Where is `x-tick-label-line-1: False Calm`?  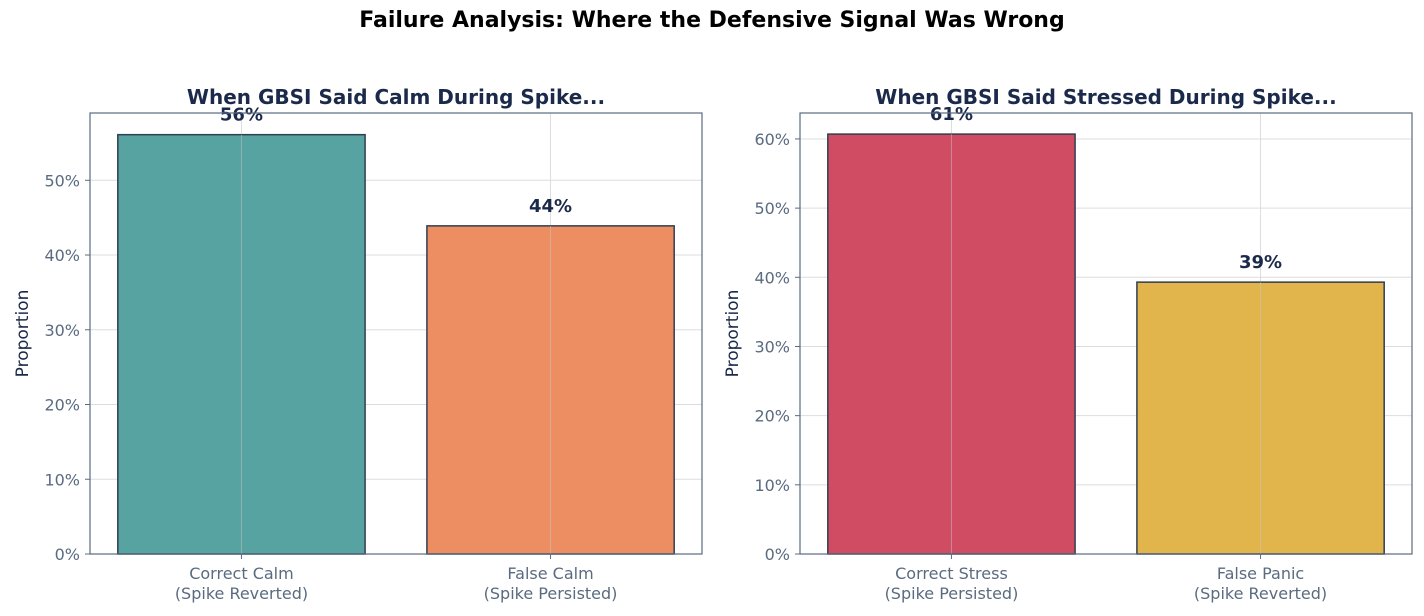 x-tick-label-line-1: False Calm is located at coordinates (550, 573).